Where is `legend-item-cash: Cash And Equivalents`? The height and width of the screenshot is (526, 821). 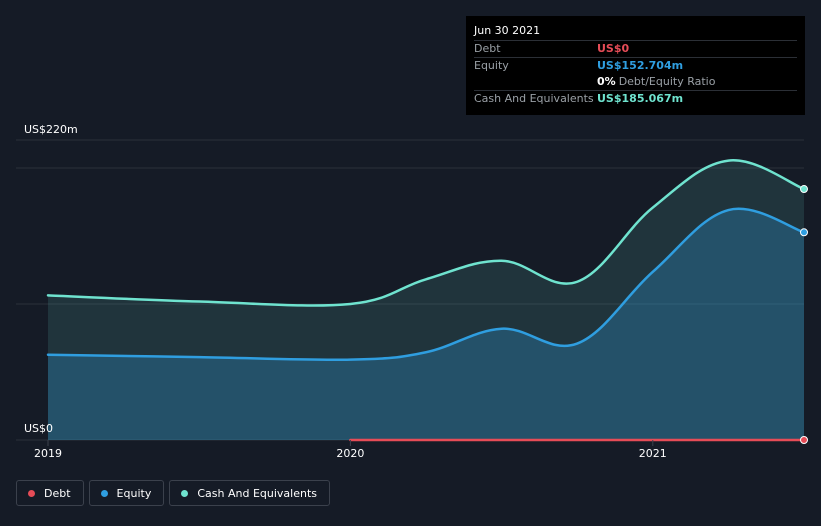
legend-item-cash: Cash And Equivalents is located at coordinates (249, 493).